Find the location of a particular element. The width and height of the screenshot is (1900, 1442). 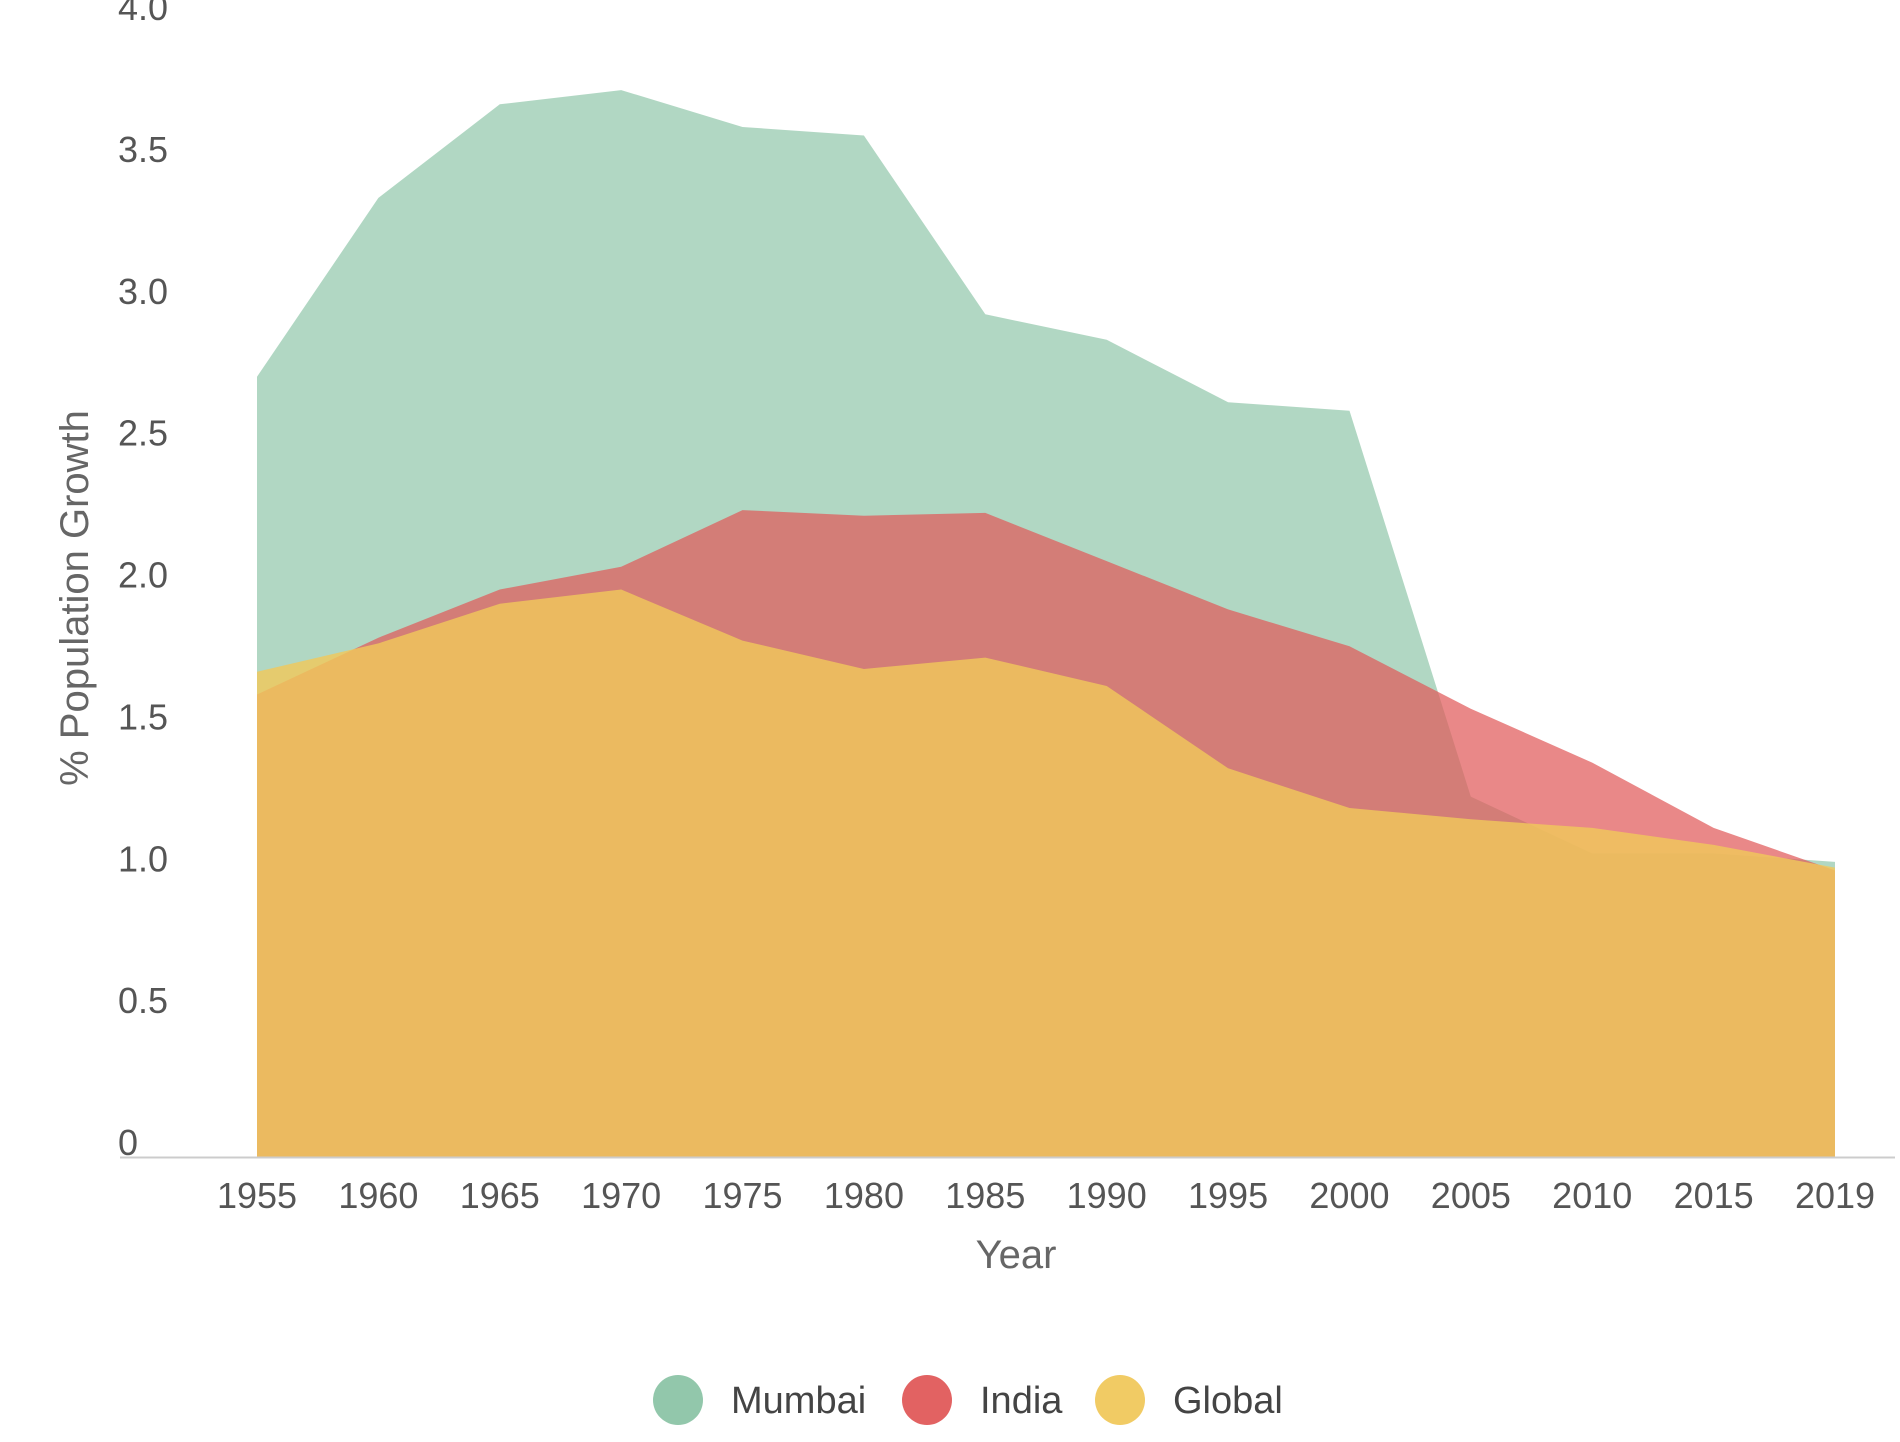

x-tick-label: 2005 is located at coordinates (1471, 1195).